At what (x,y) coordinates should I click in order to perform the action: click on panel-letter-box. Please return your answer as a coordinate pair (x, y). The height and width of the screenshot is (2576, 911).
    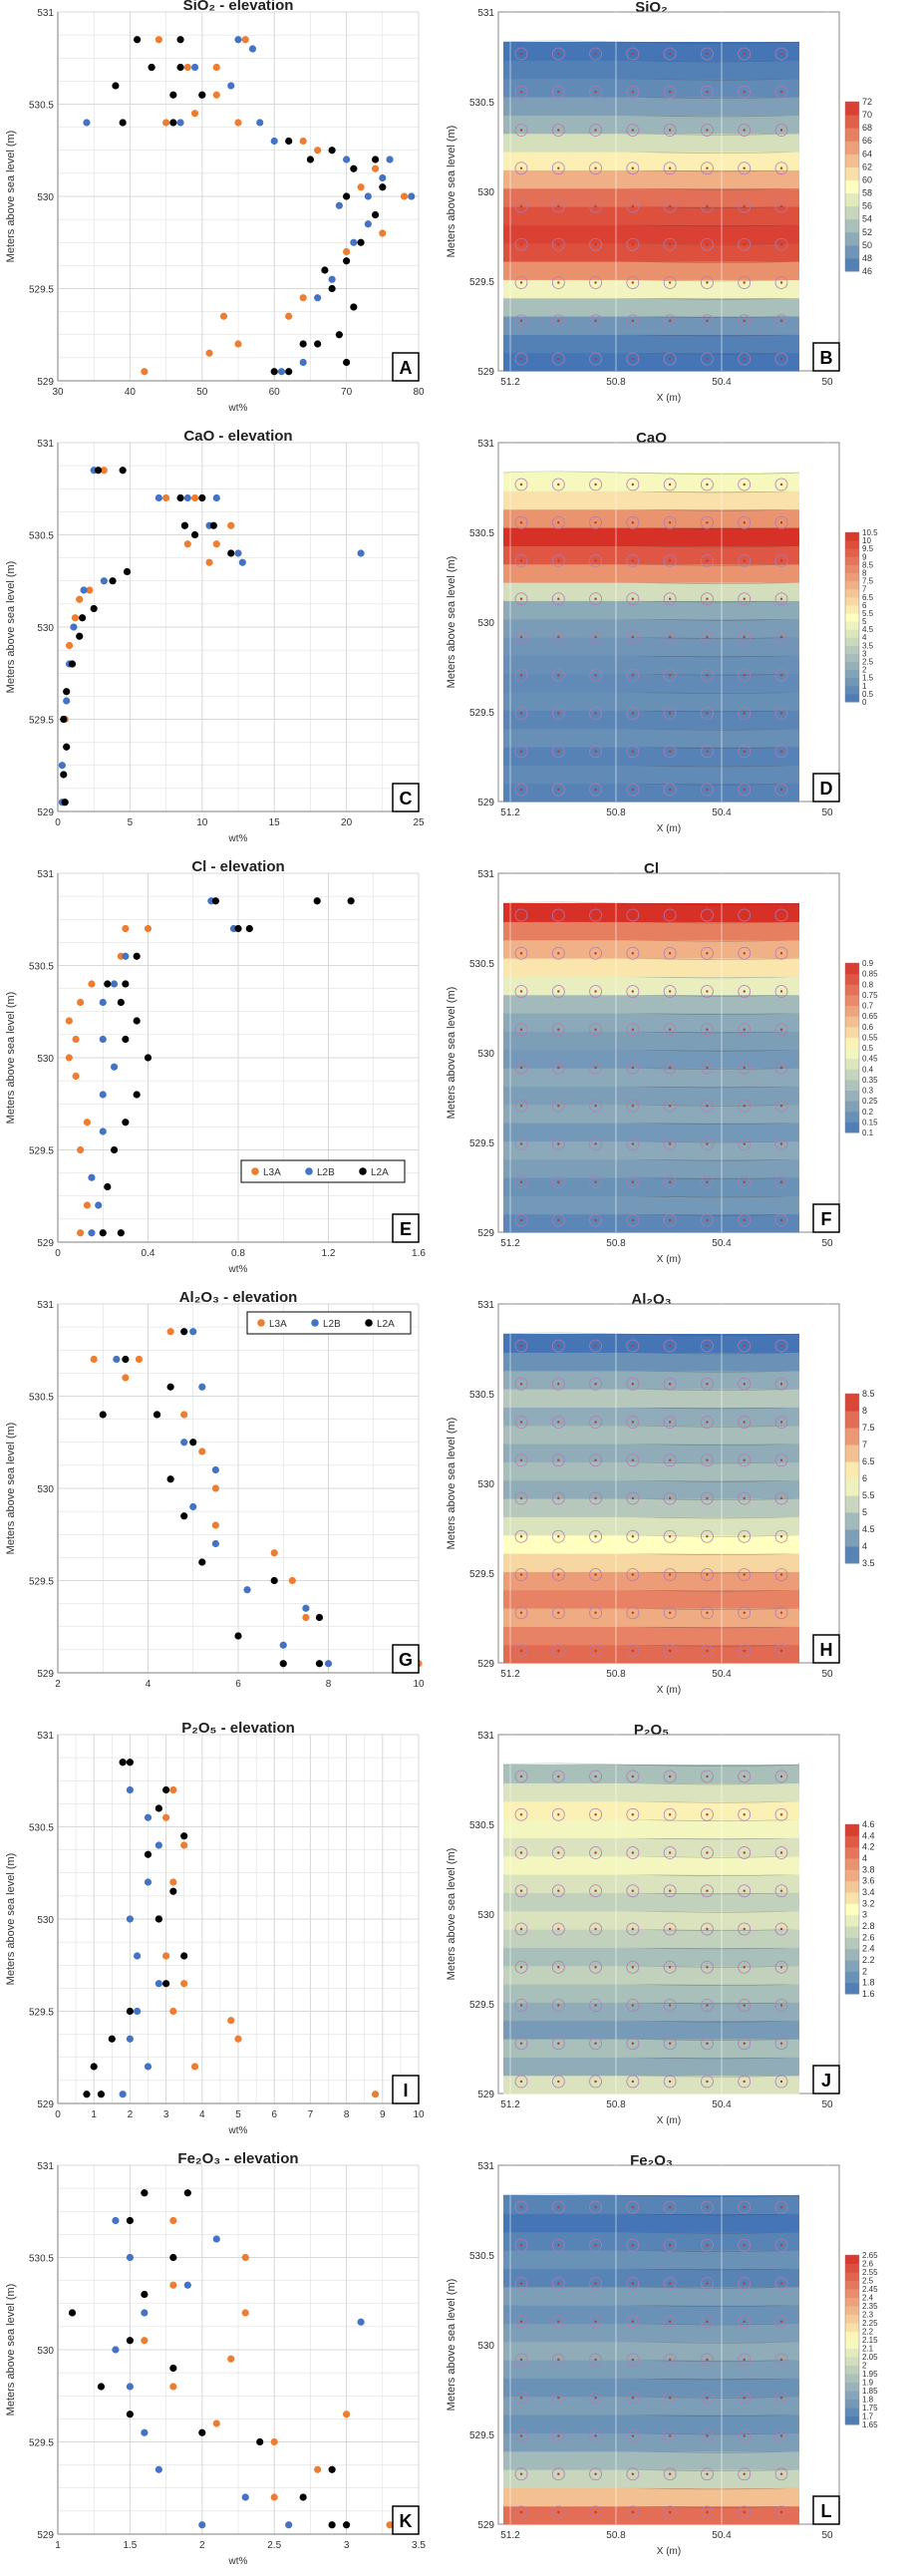
    Looking at the image, I should click on (406, 1659).